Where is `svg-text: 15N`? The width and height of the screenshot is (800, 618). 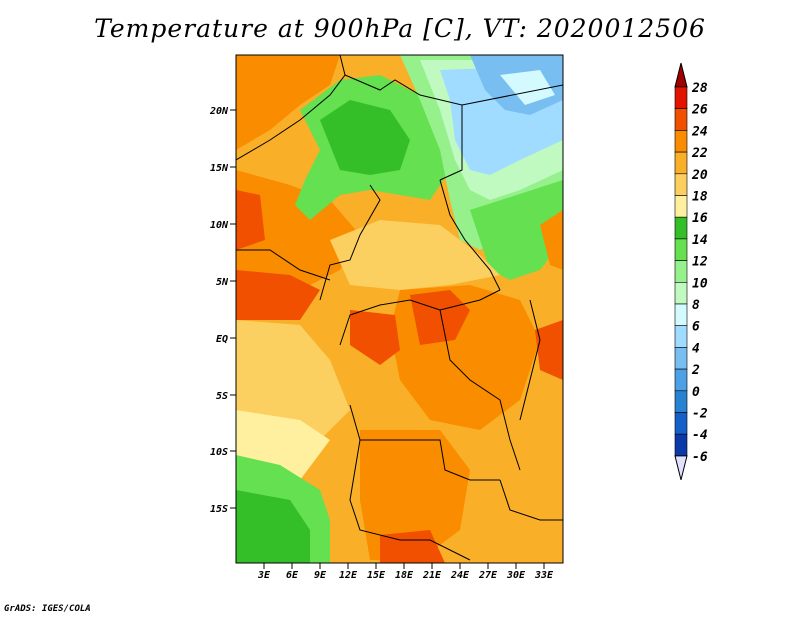 svg-text: 15N is located at coordinates (219, 168).